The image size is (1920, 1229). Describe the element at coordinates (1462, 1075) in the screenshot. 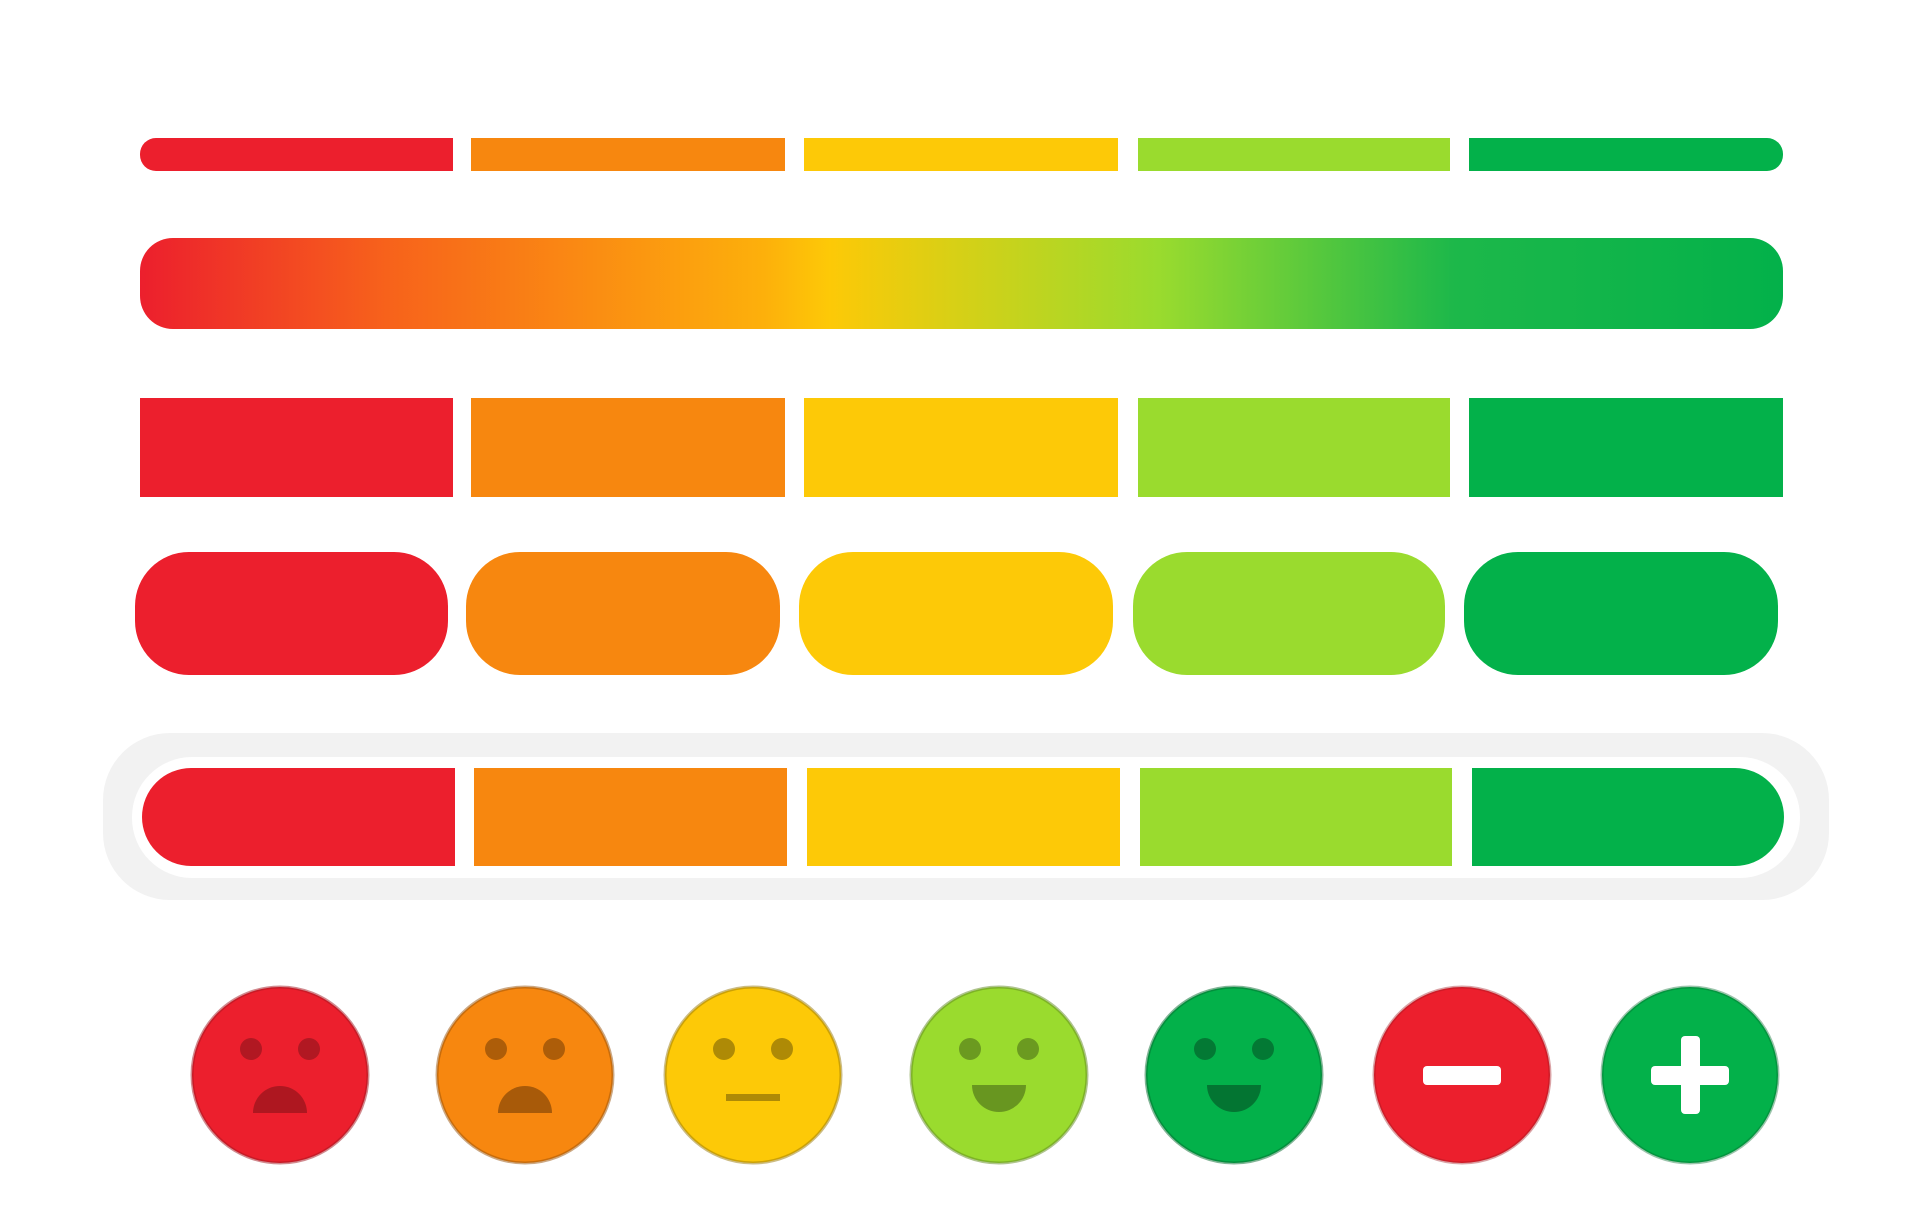

I see `minus-icon` at that location.